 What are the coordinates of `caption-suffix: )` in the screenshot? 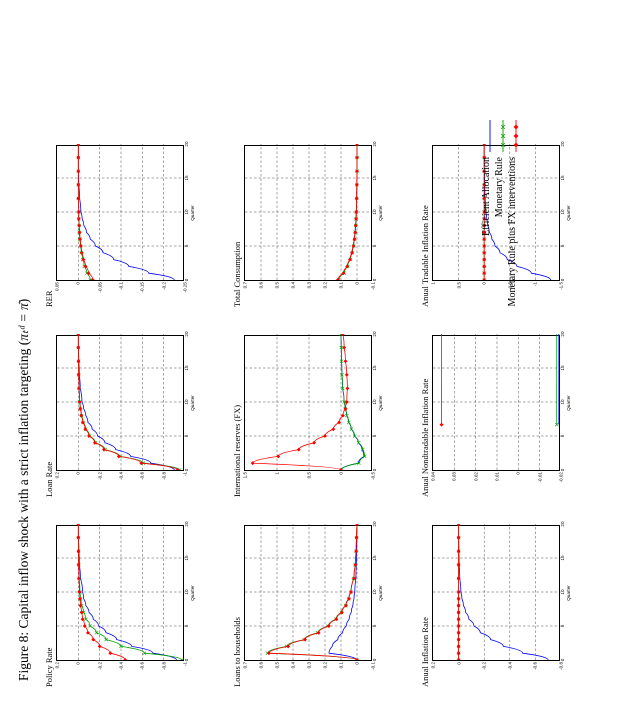 It's located at (23, 301).